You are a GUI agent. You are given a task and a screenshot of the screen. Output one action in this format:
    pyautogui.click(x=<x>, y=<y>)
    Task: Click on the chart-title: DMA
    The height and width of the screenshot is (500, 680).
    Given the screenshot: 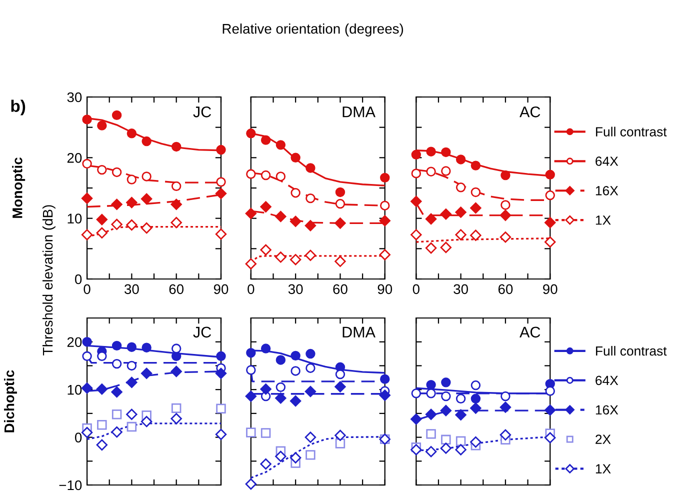 What is the action you would take?
    pyautogui.click(x=359, y=332)
    